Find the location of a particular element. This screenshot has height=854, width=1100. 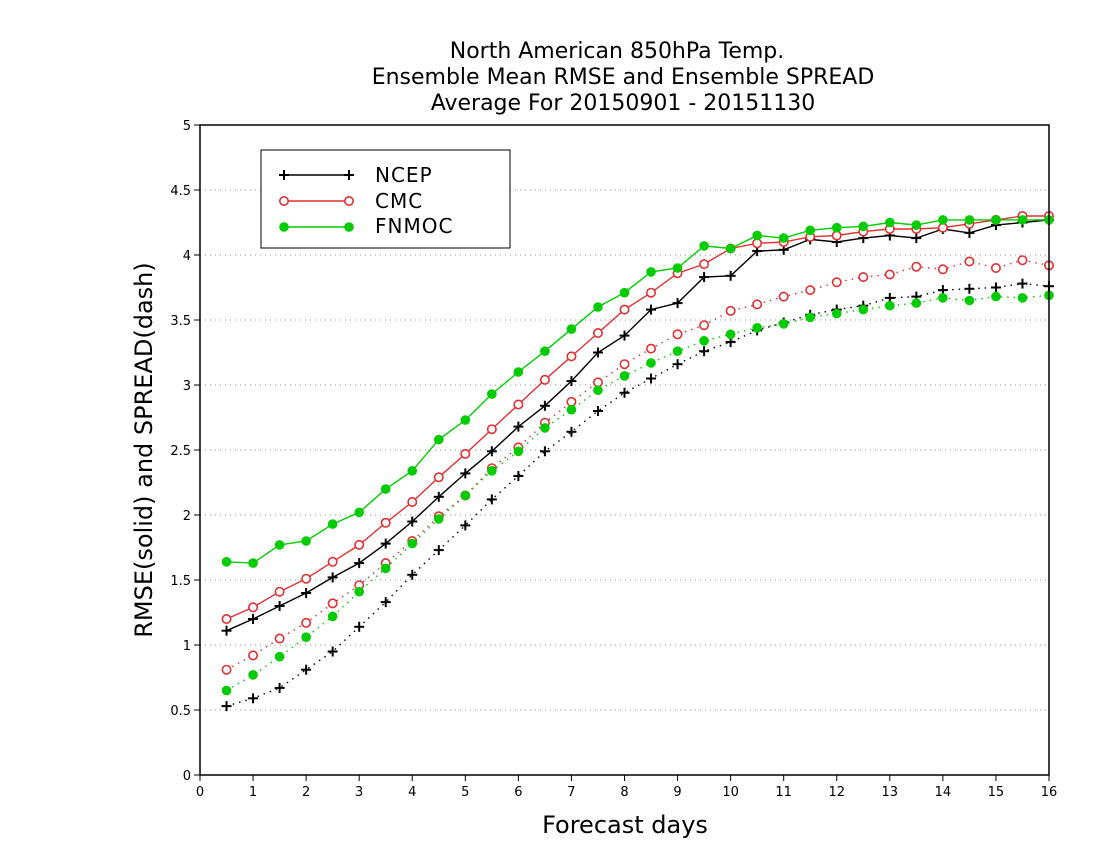

legend-box is located at coordinates (385, 199).